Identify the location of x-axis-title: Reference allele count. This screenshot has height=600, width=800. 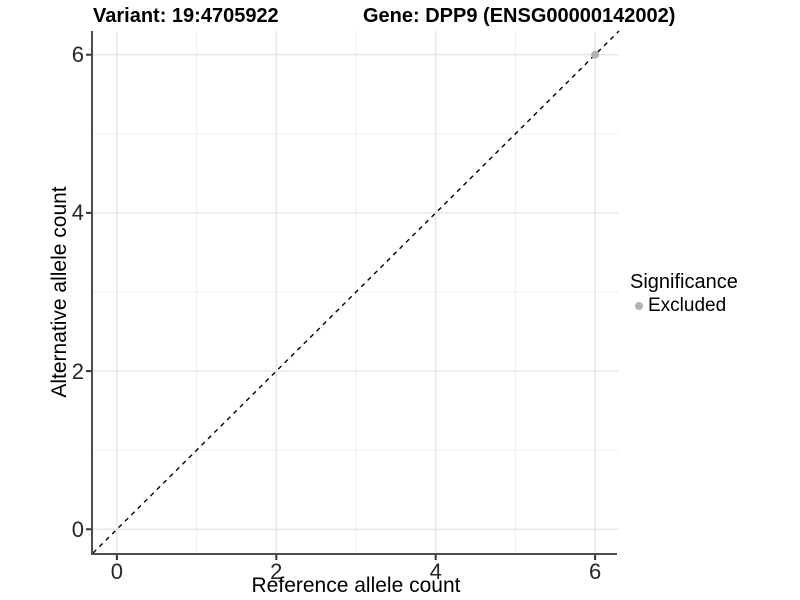
(356, 585).